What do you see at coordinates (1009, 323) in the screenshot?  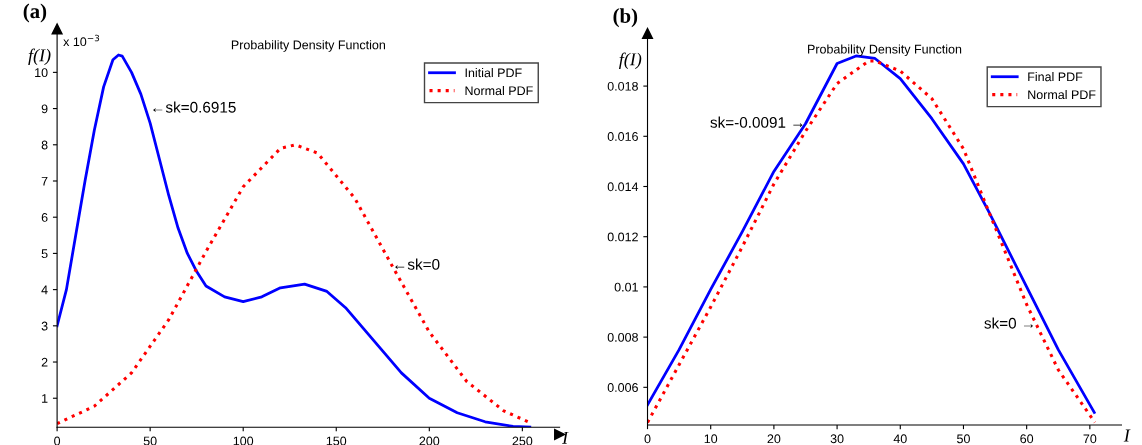 I see `annotation: sk=0 →` at bounding box center [1009, 323].